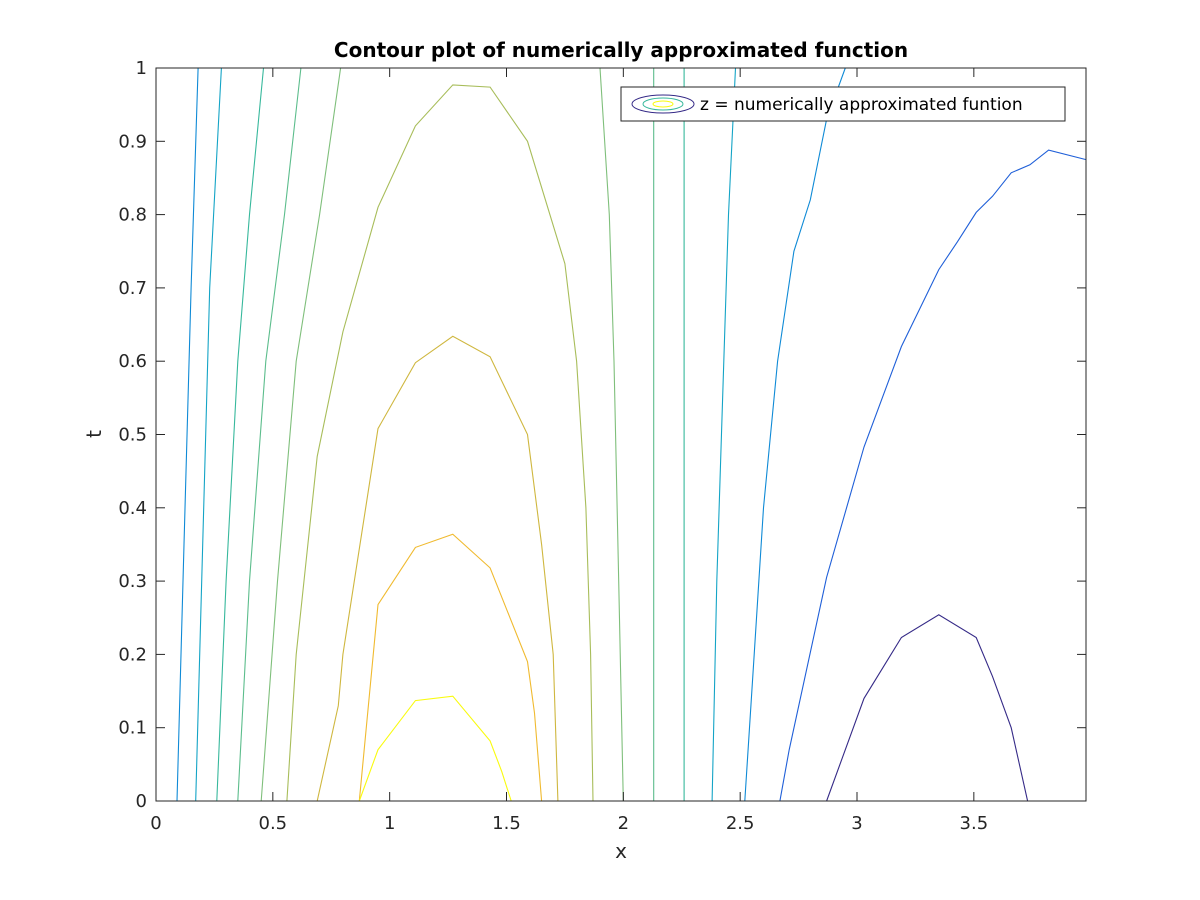 This screenshot has height=900, width=1200. Describe the element at coordinates (132, 654) in the screenshot. I see `y-tick-label: 0.2` at that location.